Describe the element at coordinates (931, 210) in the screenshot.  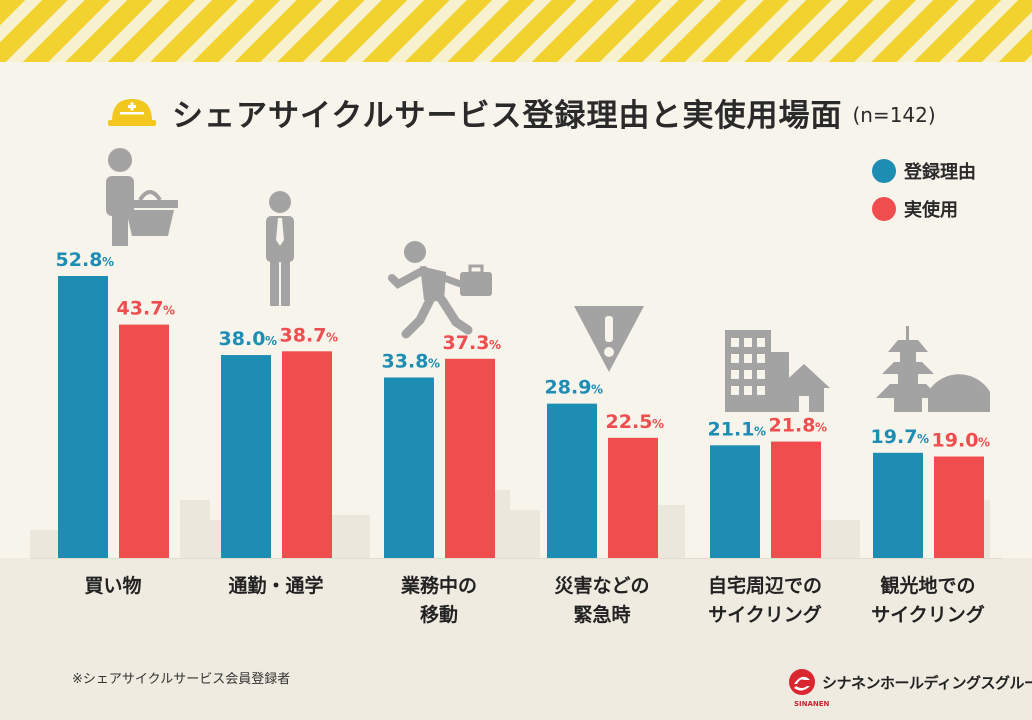
I see `legend-label-actual: 実使用` at that location.